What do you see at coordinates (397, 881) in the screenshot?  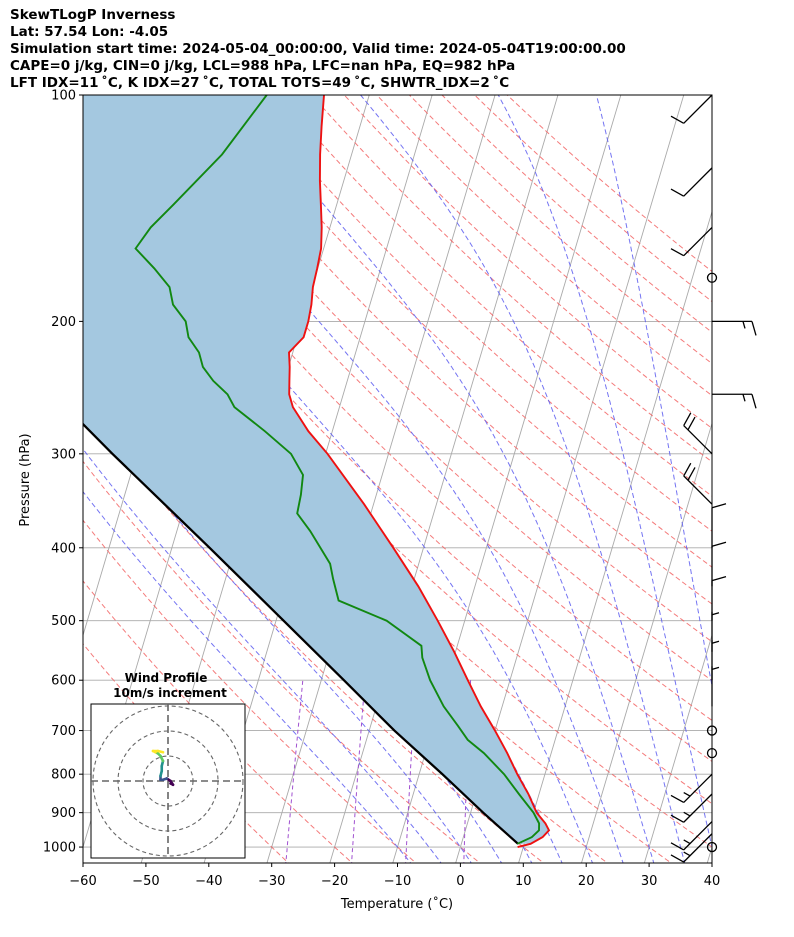 I see `x-tick-label: −10` at bounding box center [397, 881].